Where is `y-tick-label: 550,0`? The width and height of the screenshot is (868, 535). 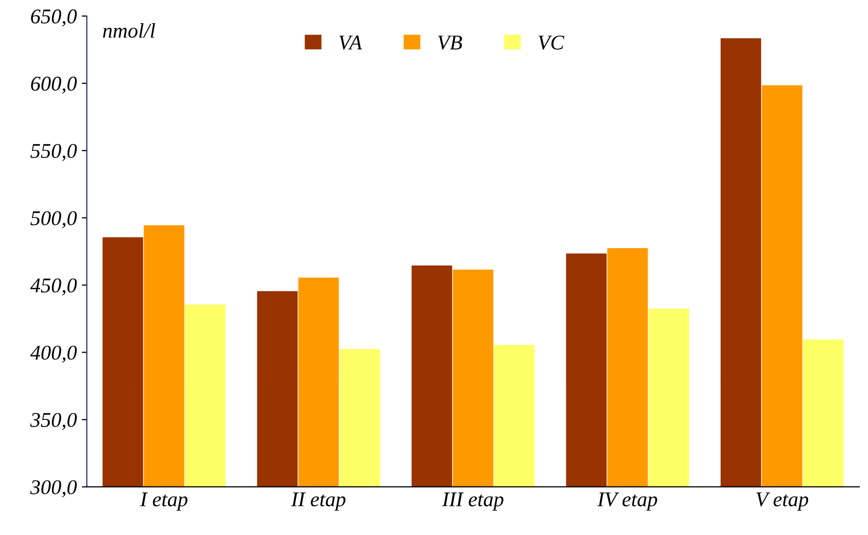
y-tick-label: 550,0 is located at coordinates (53, 152).